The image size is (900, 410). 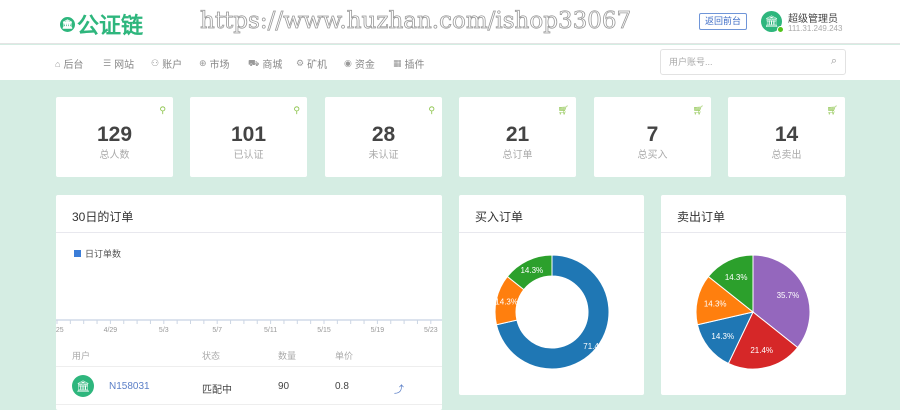 I want to click on x-tick-label: 5/19, so click(x=378, y=330).